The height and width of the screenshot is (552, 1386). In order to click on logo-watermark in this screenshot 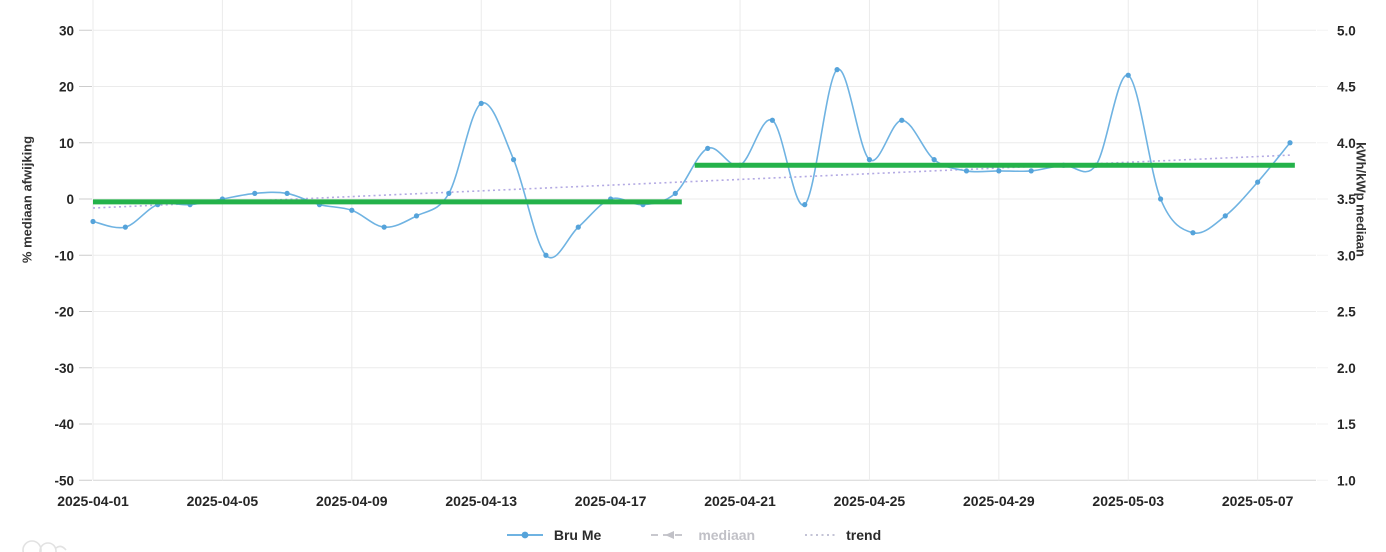, I will do `click(44, 546)`.